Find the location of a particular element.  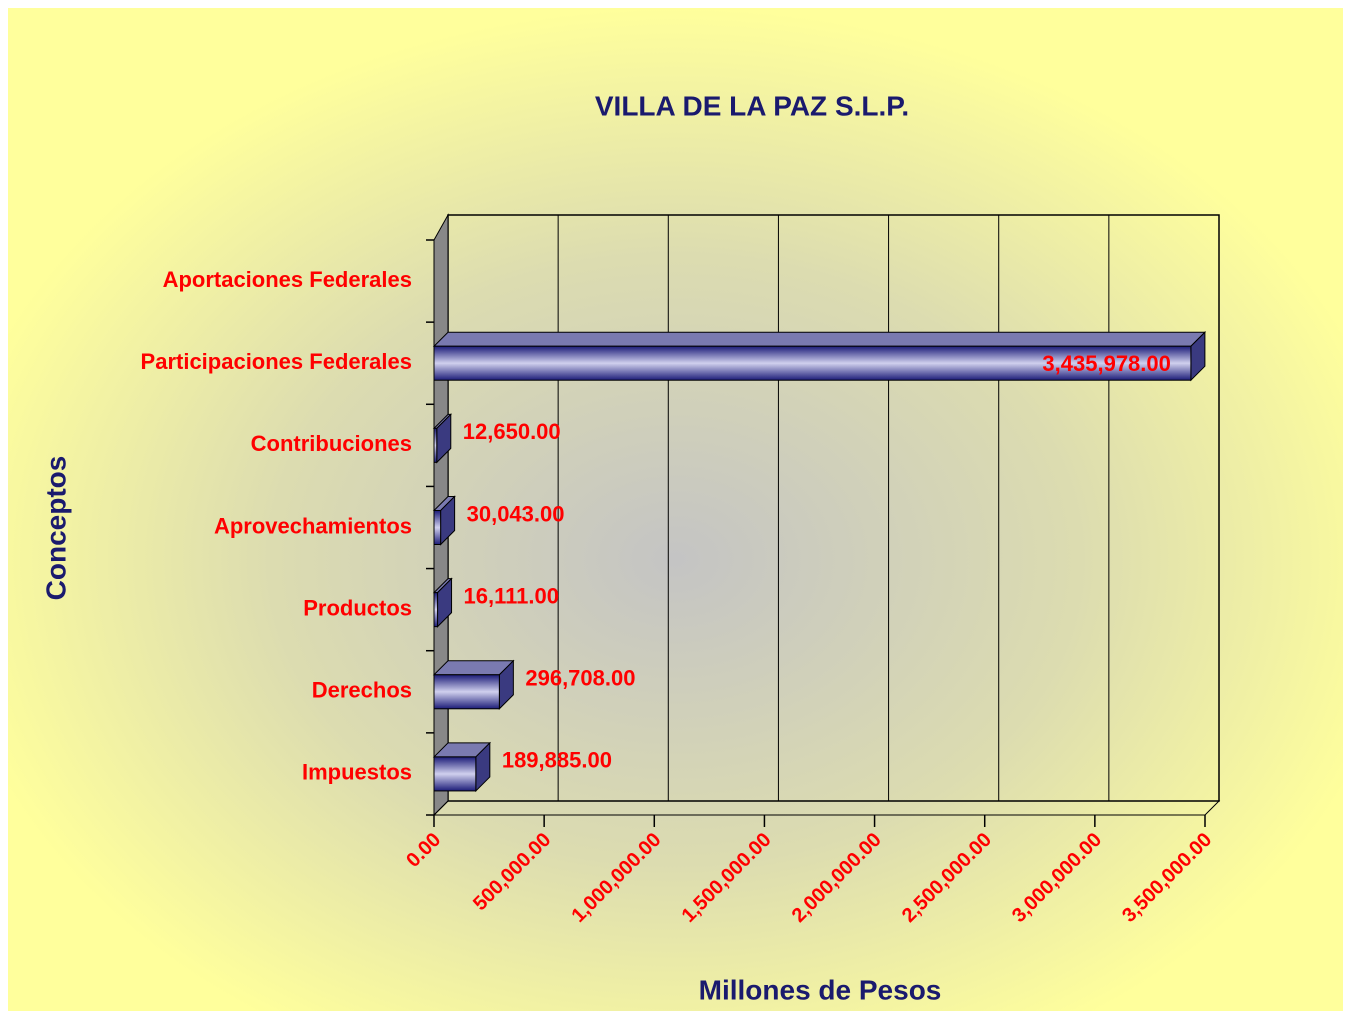

data-label: 16,111.00 is located at coordinates (511, 595).